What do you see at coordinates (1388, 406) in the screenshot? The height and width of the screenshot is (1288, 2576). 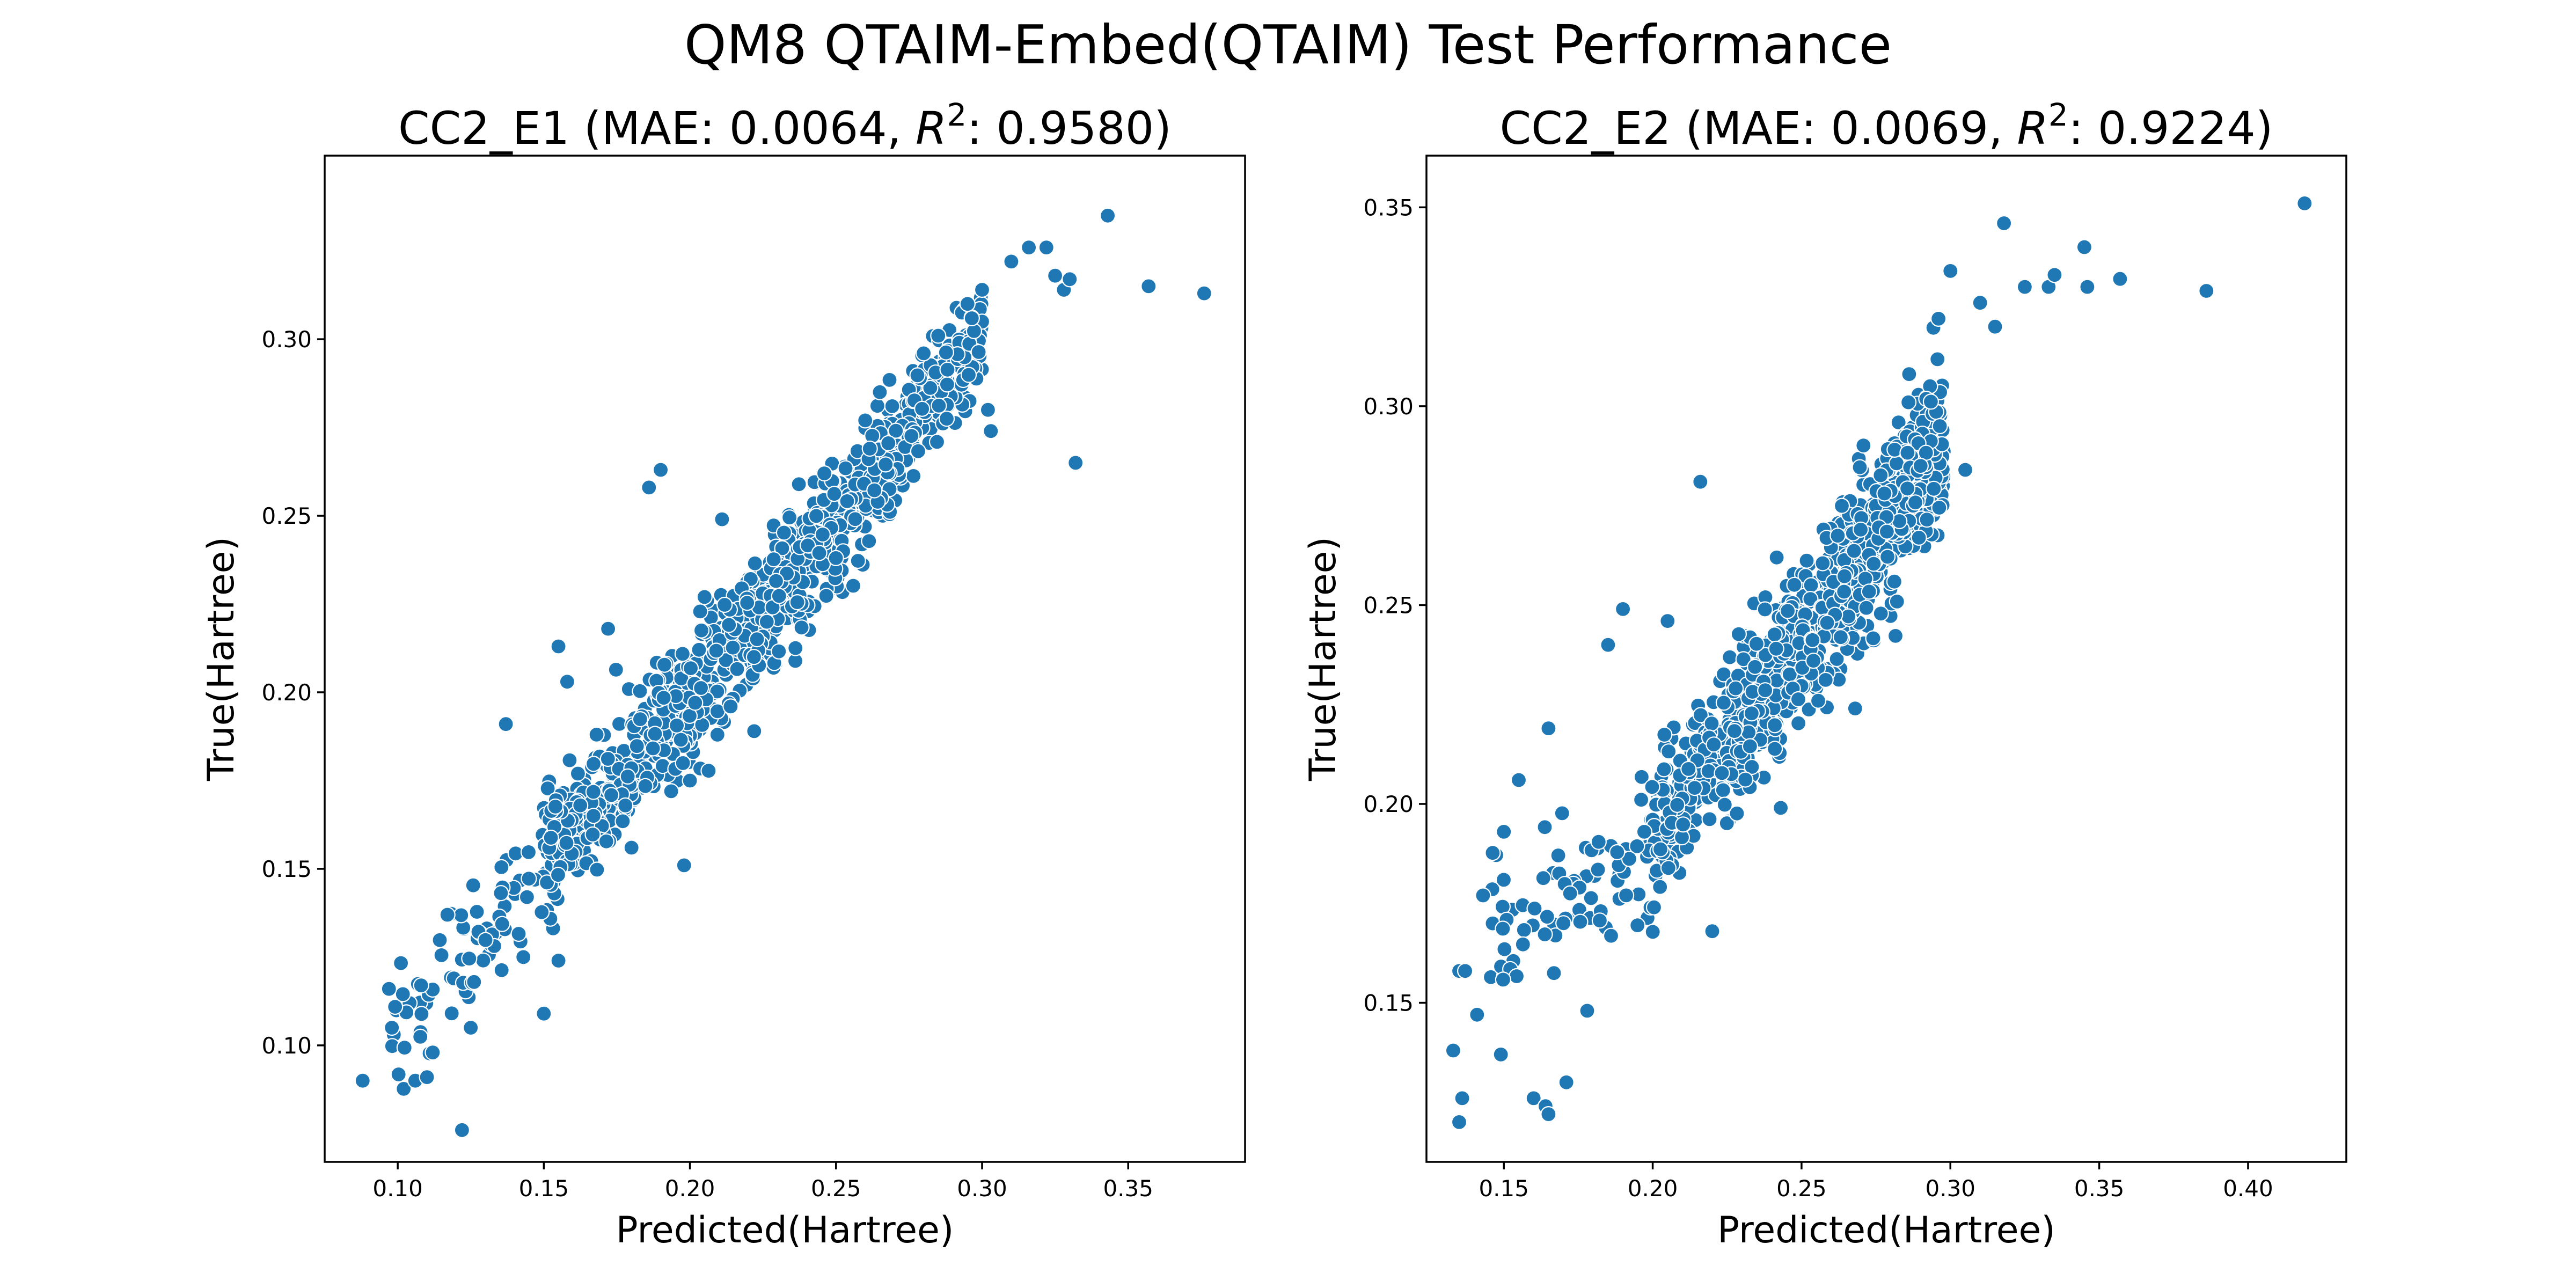 I see `right-y-tick-label: 0.30` at bounding box center [1388, 406].